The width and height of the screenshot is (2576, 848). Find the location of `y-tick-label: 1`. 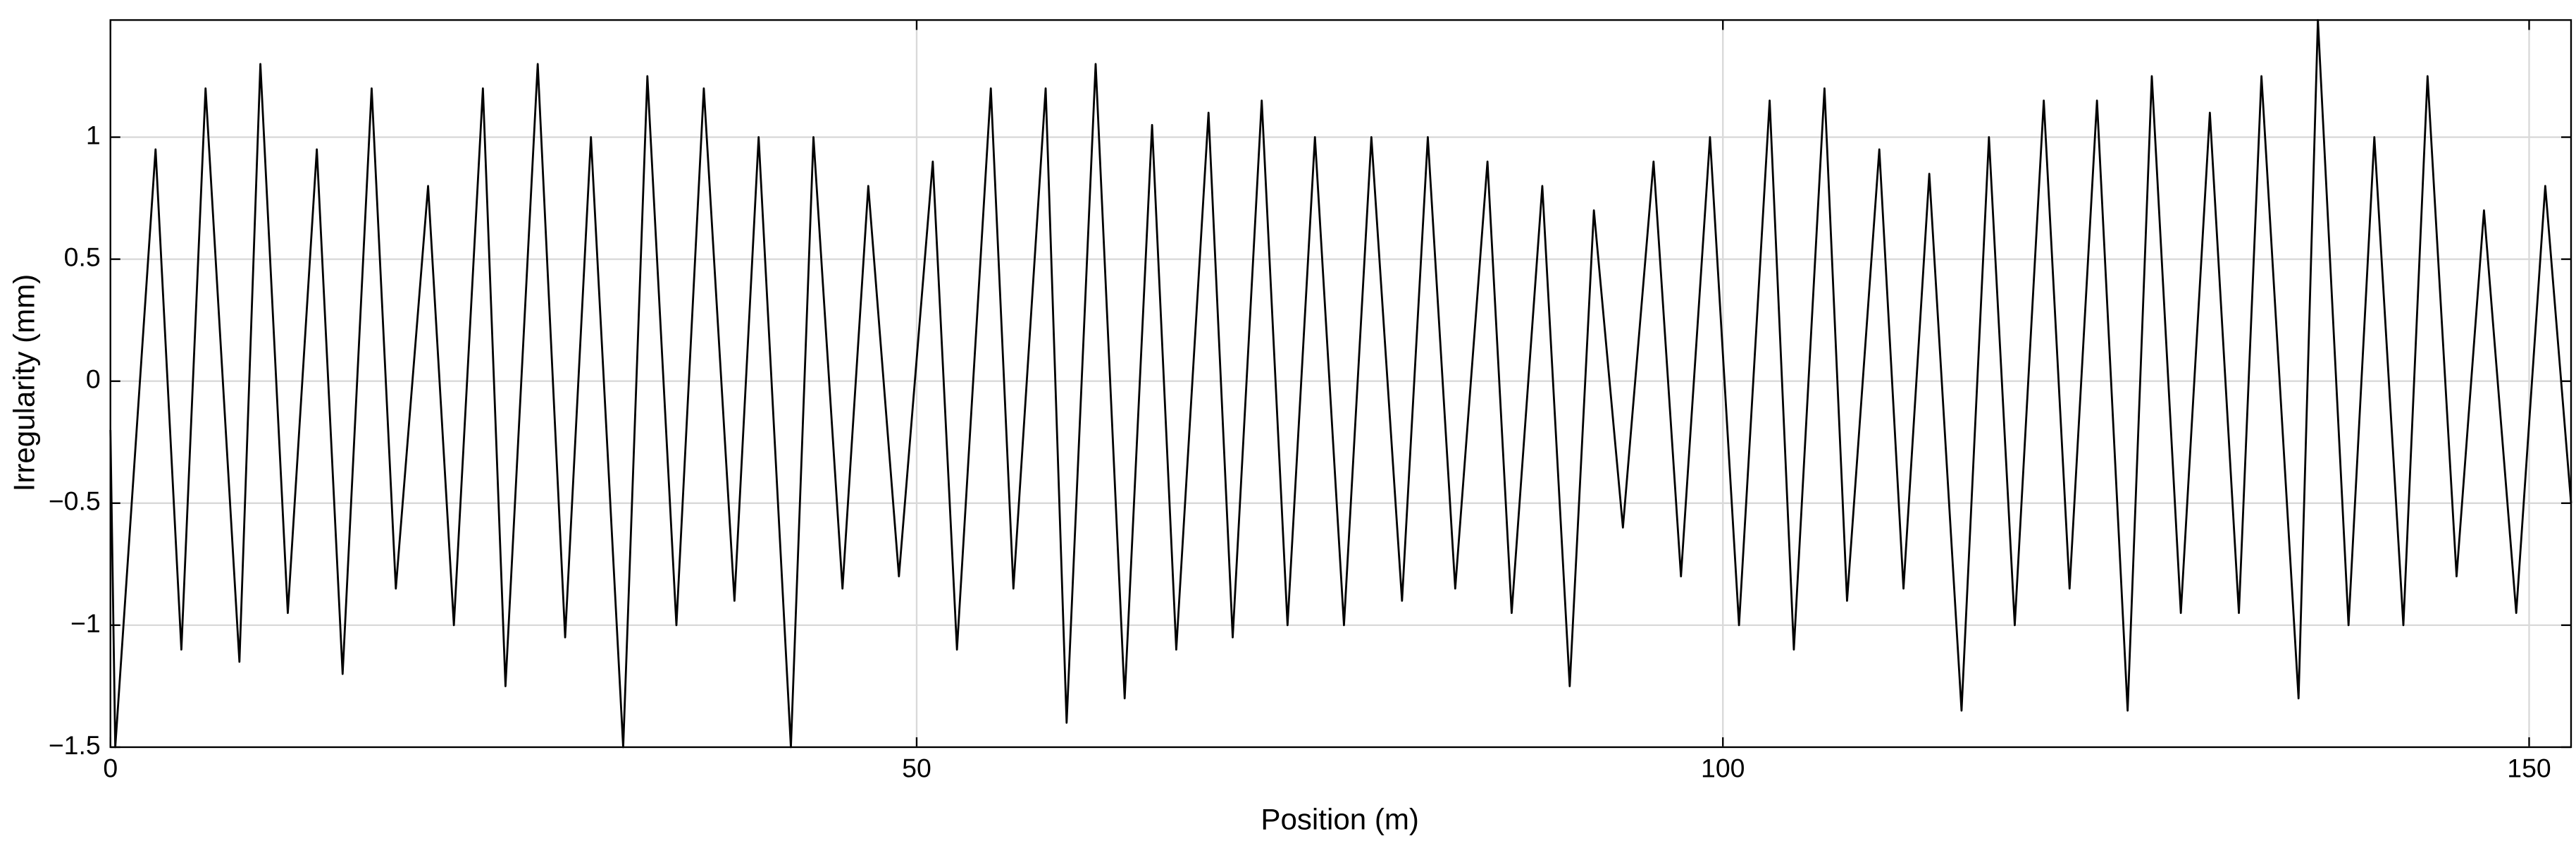

y-tick-label: 1 is located at coordinates (93, 134).